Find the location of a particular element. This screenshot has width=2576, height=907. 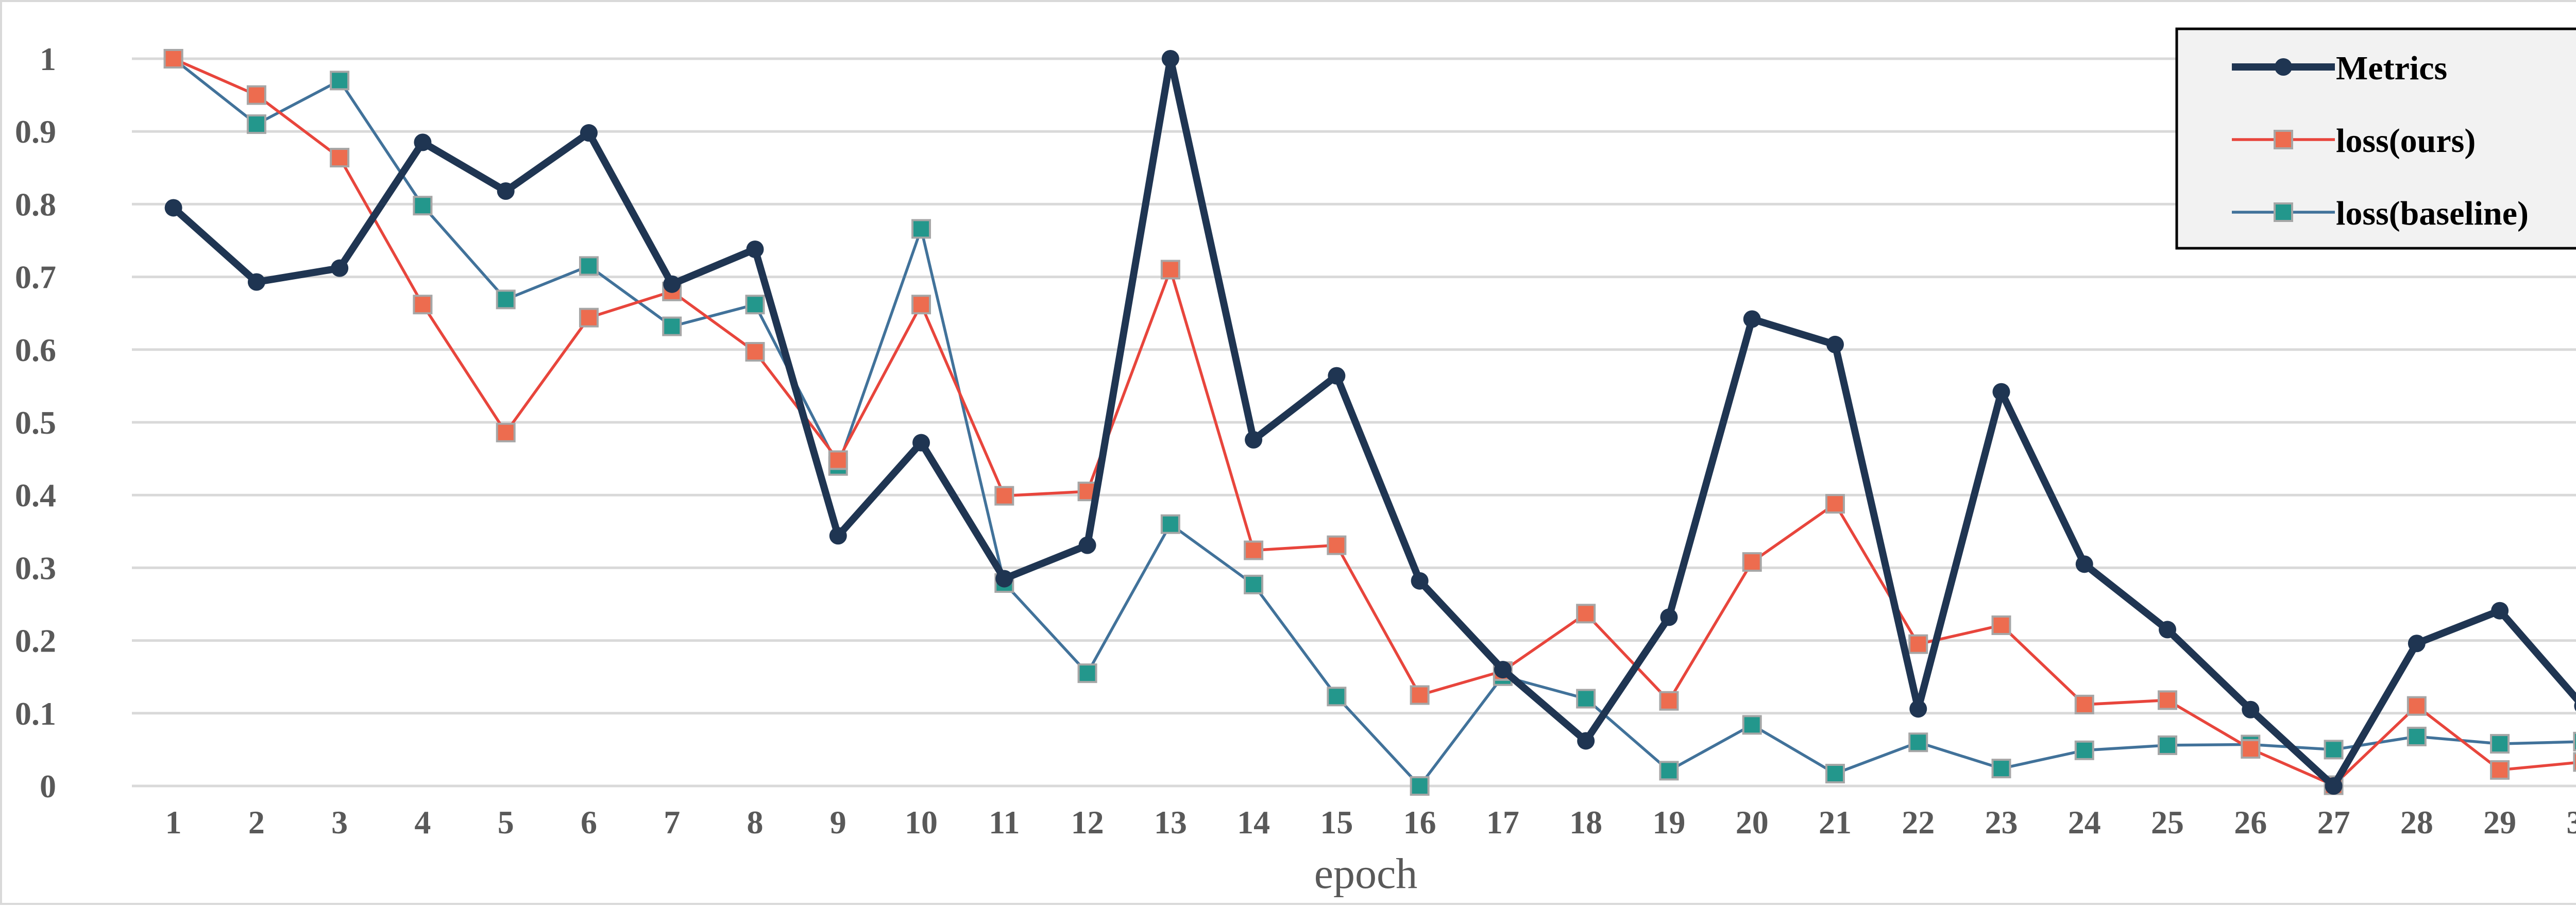

x-tick-label: 28 is located at coordinates (2416, 822).